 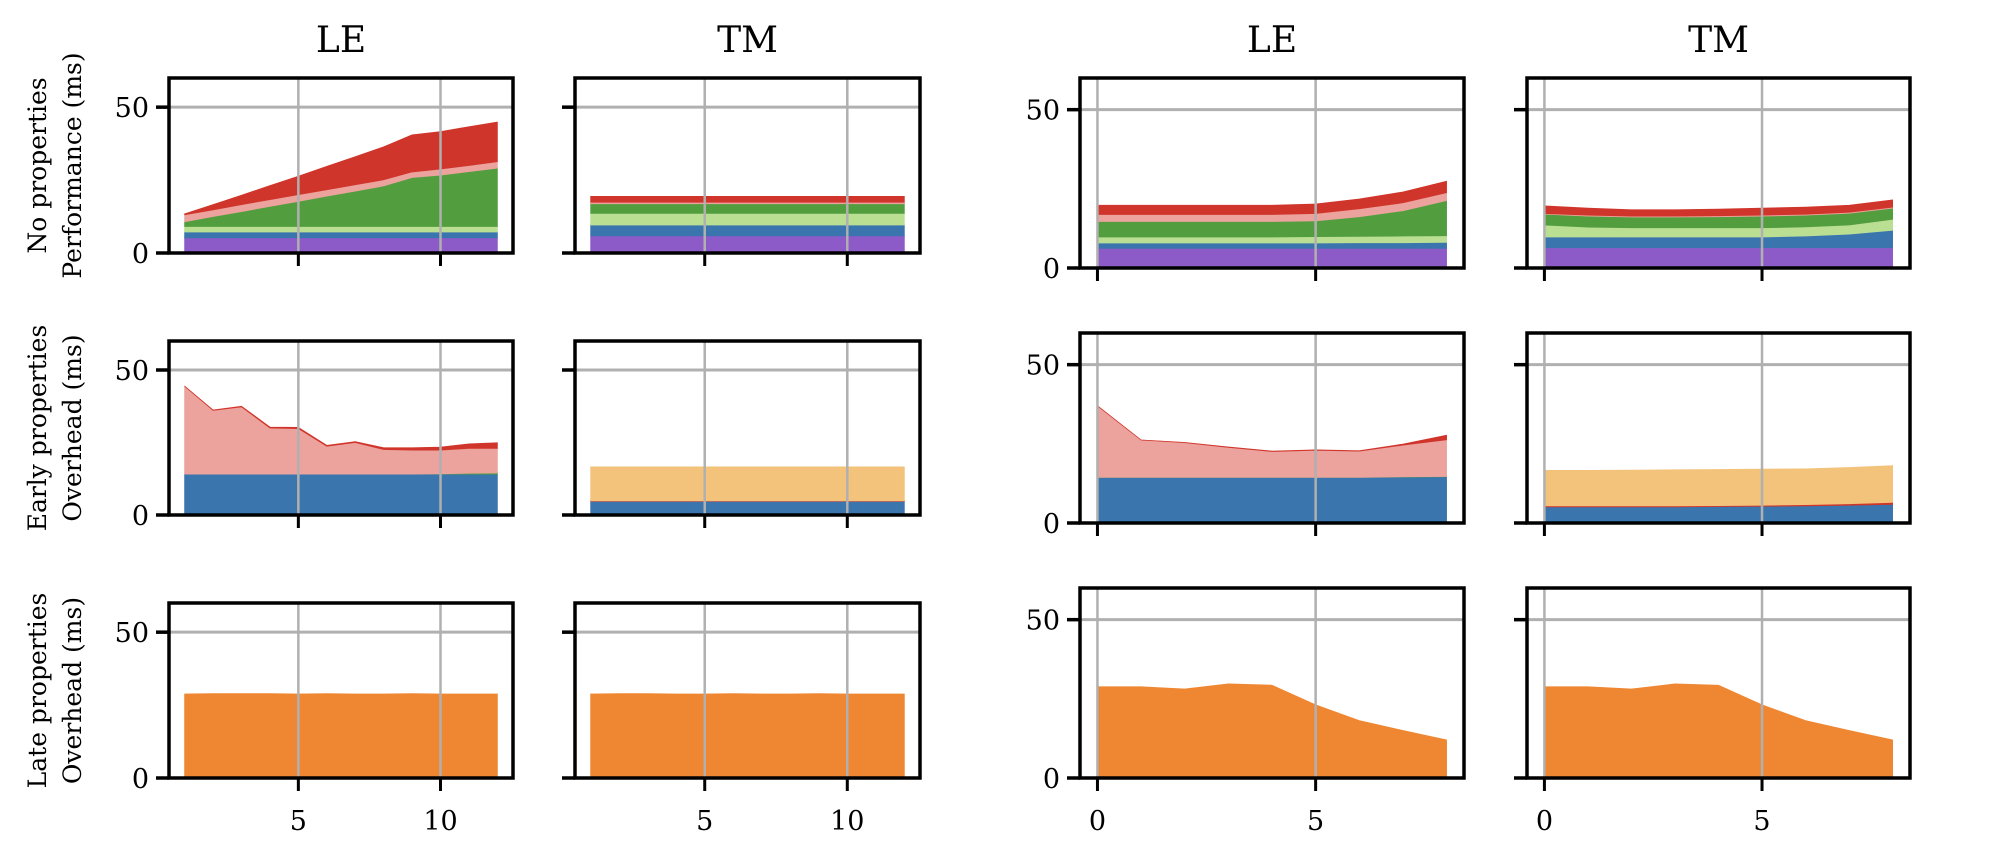 I want to click on row-label-line: Performance (ms), so click(x=72, y=165).